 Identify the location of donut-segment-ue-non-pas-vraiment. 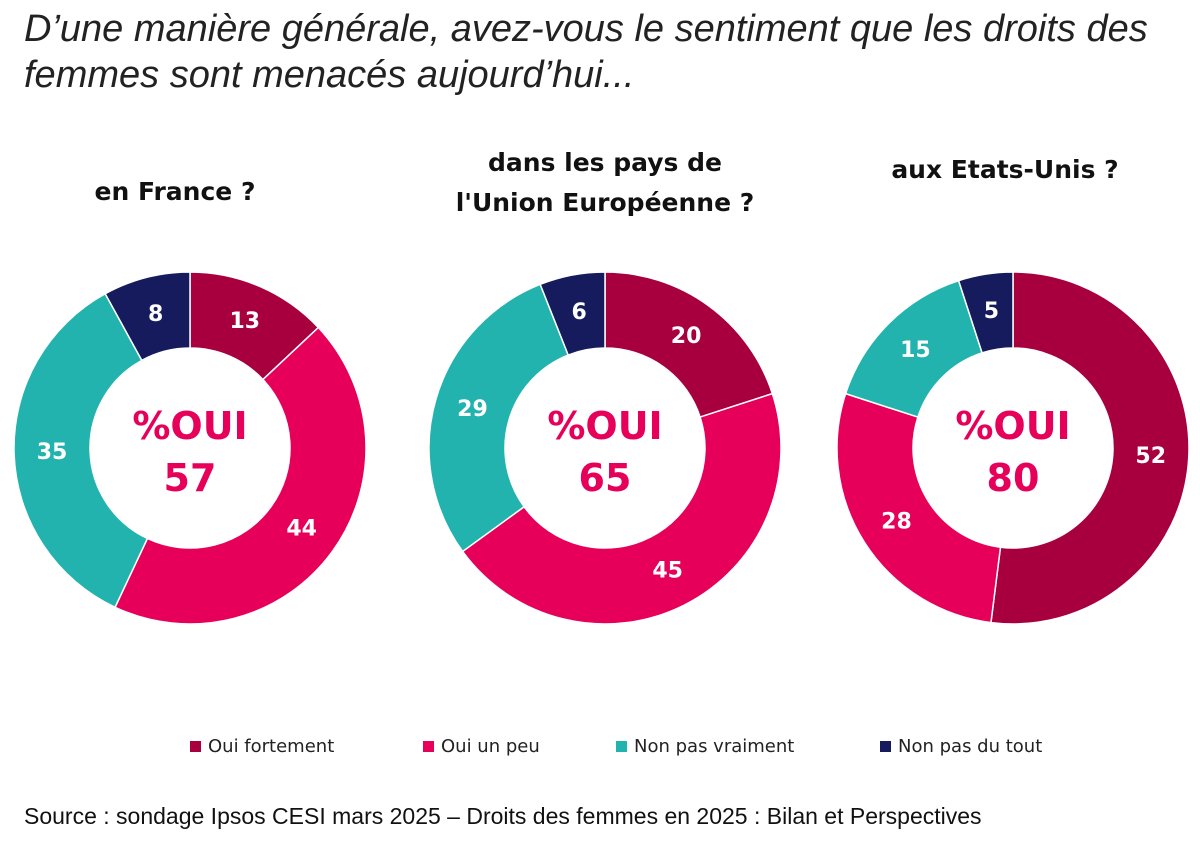
(499, 418).